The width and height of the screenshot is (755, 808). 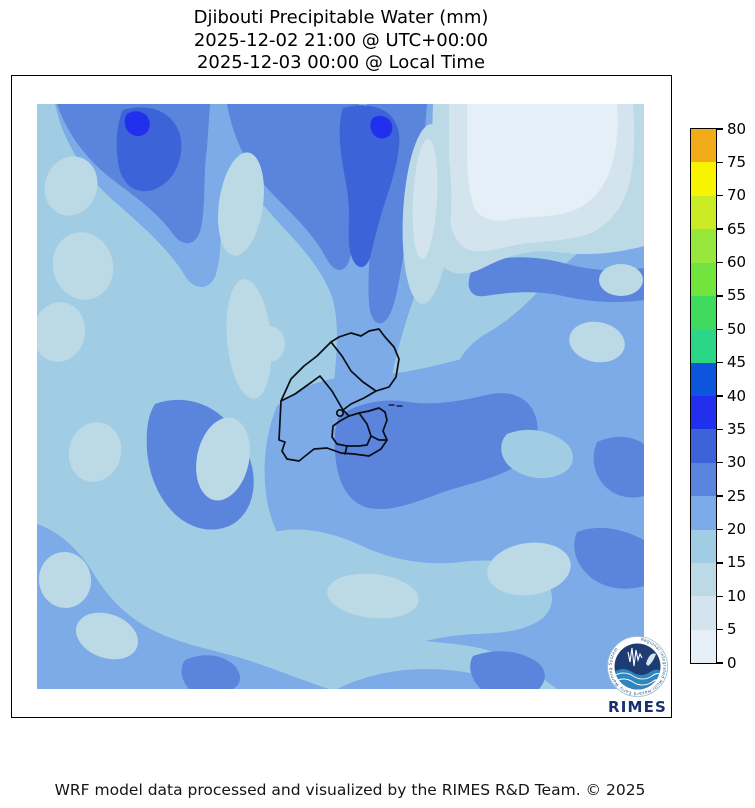 What do you see at coordinates (737, 529) in the screenshot?
I see `colorbar-tick-label: 20` at bounding box center [737, 529].